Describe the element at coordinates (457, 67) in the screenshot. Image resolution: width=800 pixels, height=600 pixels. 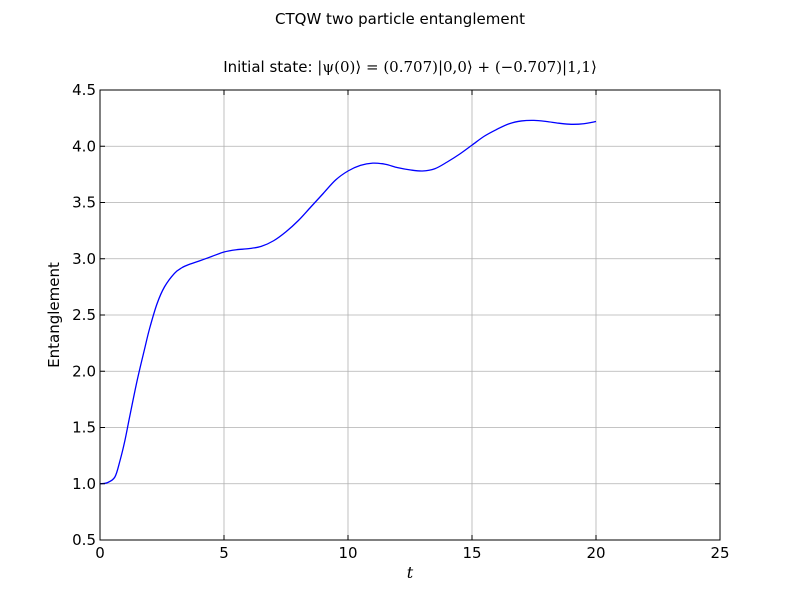
I see `subtitle-formula: |ψ(0)⟩ = (0.707)|0,0⟩ + (−0.707)|1,1⟩` at that location.